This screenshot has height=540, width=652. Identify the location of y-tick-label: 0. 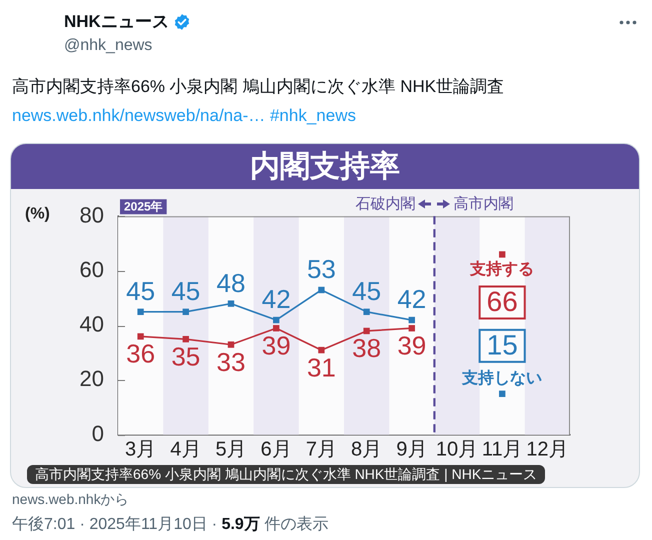
(98, 433).